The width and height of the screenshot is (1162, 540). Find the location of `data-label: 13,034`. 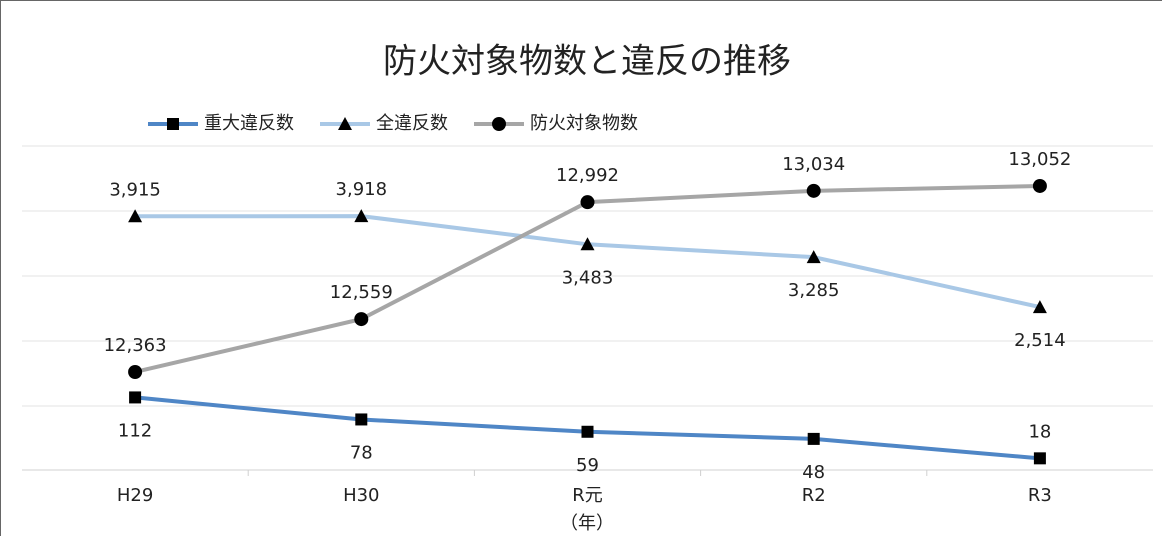

data-label: 13,034 is located at coordinates (813, 164).